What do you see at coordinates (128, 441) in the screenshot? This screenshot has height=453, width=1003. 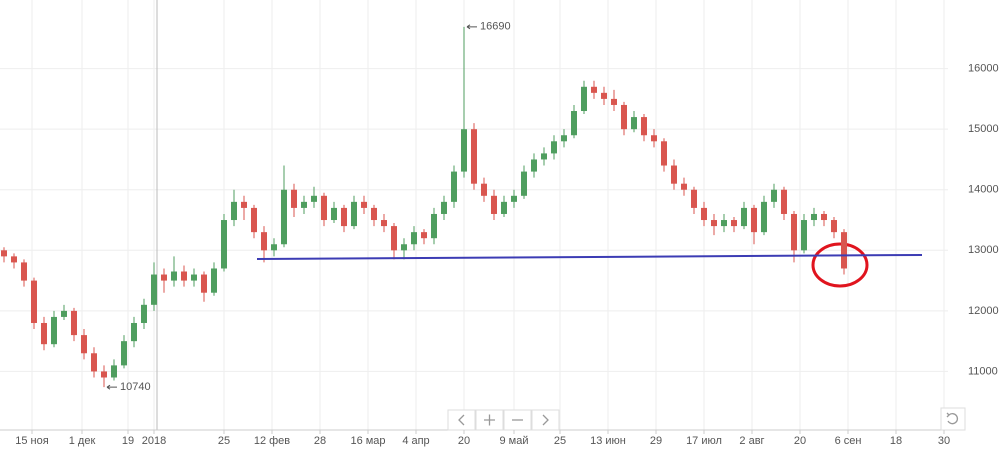 I see `x-tick-label: 19` at bounding box center [128, 441].